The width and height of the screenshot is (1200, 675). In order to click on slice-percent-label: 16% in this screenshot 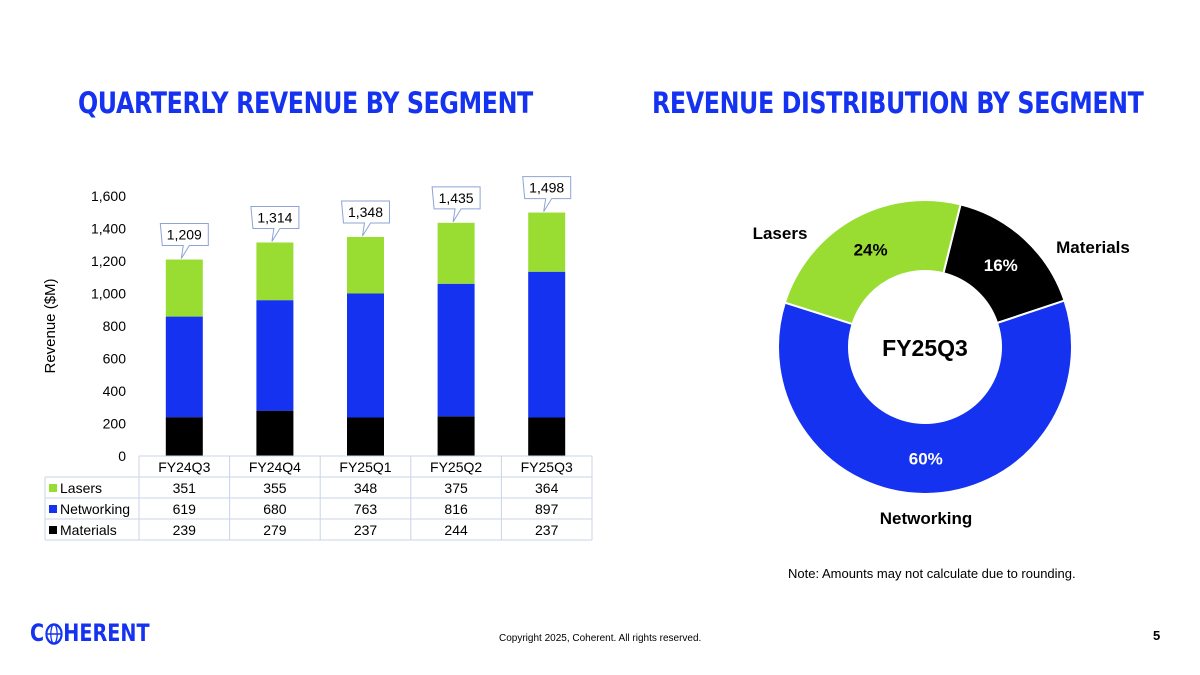, I will do `click(1001, 265)`.